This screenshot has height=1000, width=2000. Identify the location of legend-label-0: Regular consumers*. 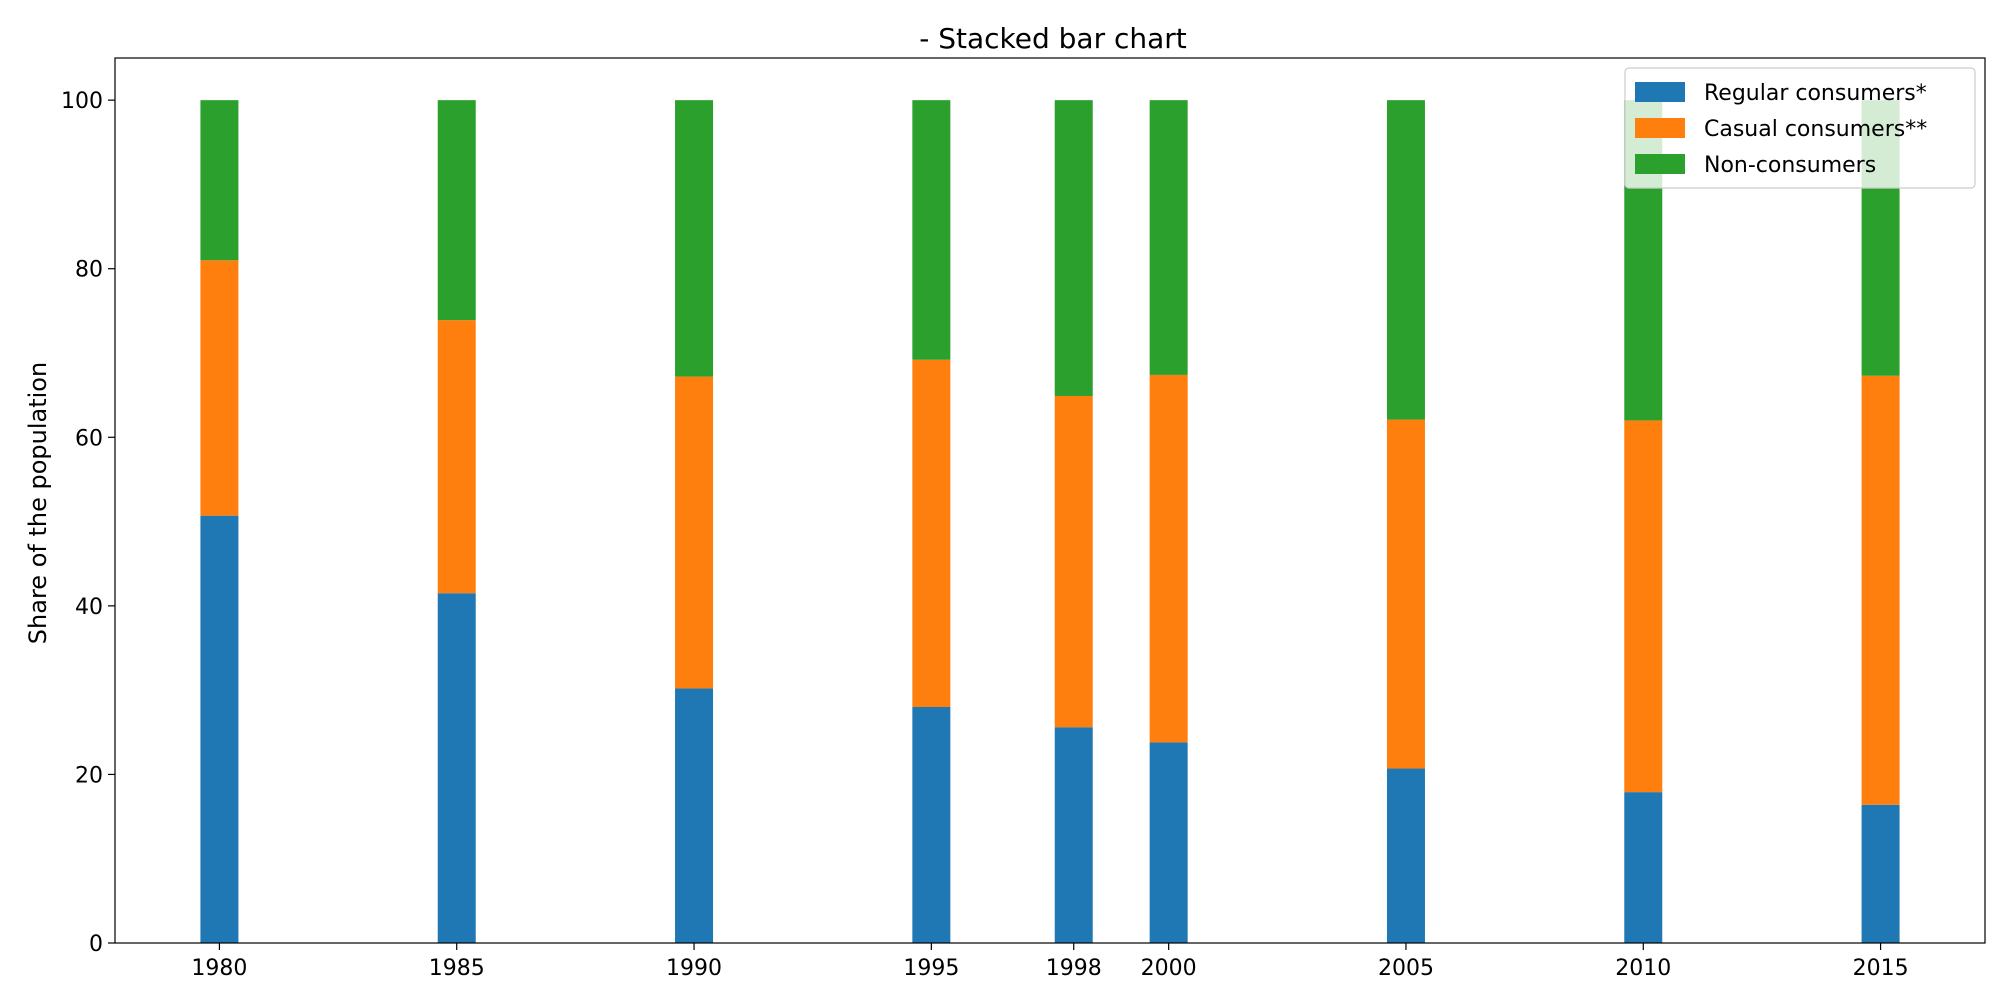
(1815, 93).